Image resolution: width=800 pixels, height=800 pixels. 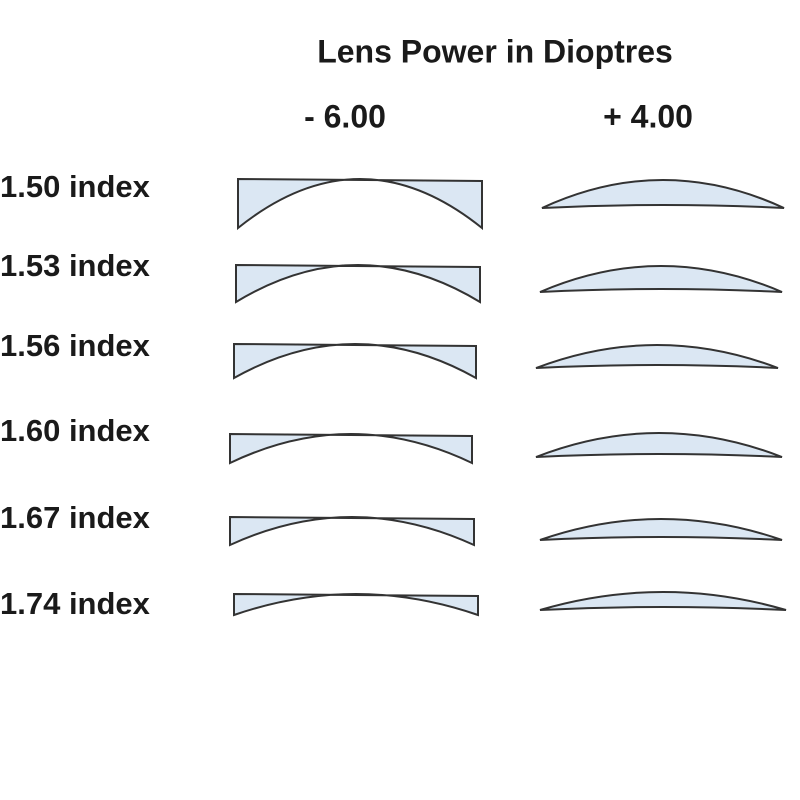 I want to click on column-header: - 6.00, so click(x=345, y=116).